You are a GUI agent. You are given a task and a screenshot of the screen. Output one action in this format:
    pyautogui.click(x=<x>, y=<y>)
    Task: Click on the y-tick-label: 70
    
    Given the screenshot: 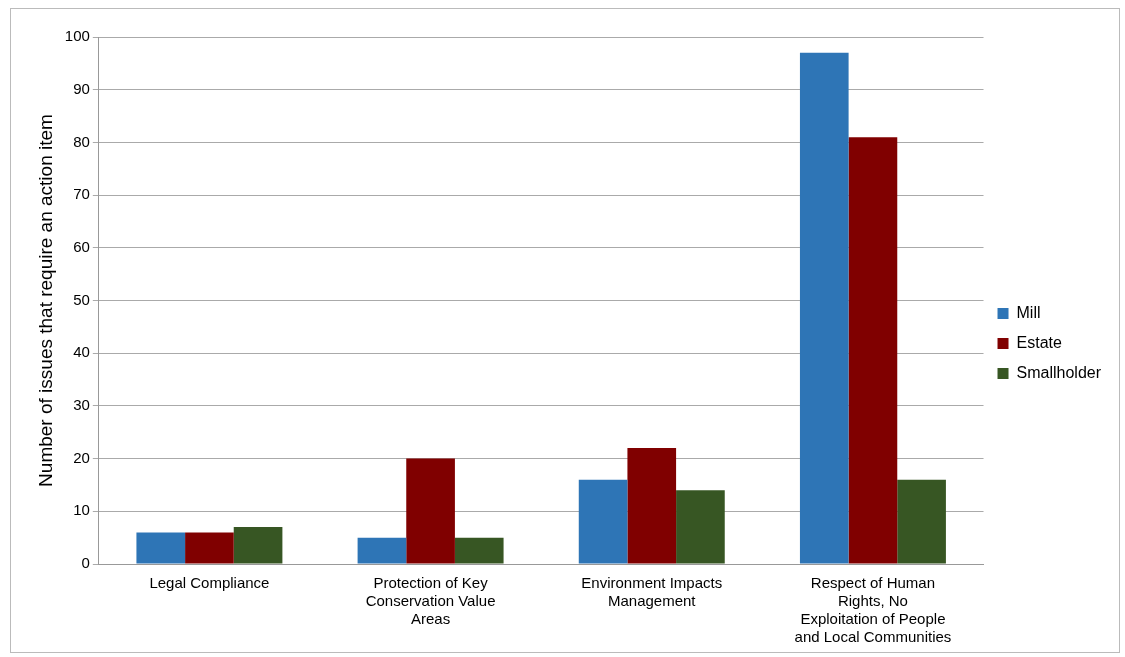 What is the action you would take?
    pyautogui.click(x=81, y=194)
    